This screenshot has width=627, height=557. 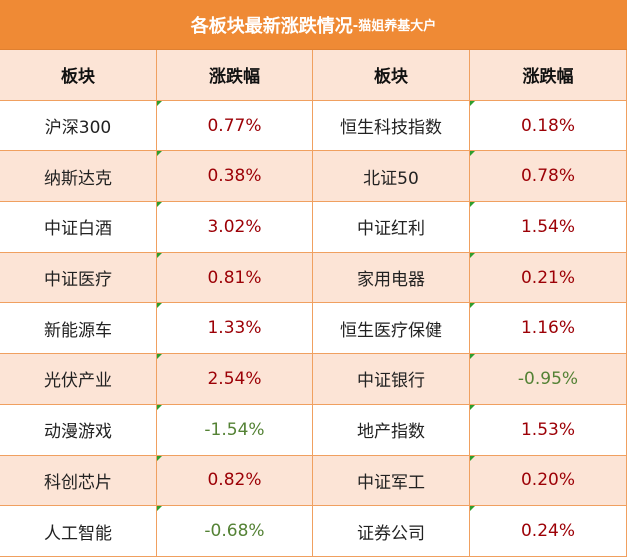 I want to click on change-cell: 1.16%, so click(x=548, y=329).